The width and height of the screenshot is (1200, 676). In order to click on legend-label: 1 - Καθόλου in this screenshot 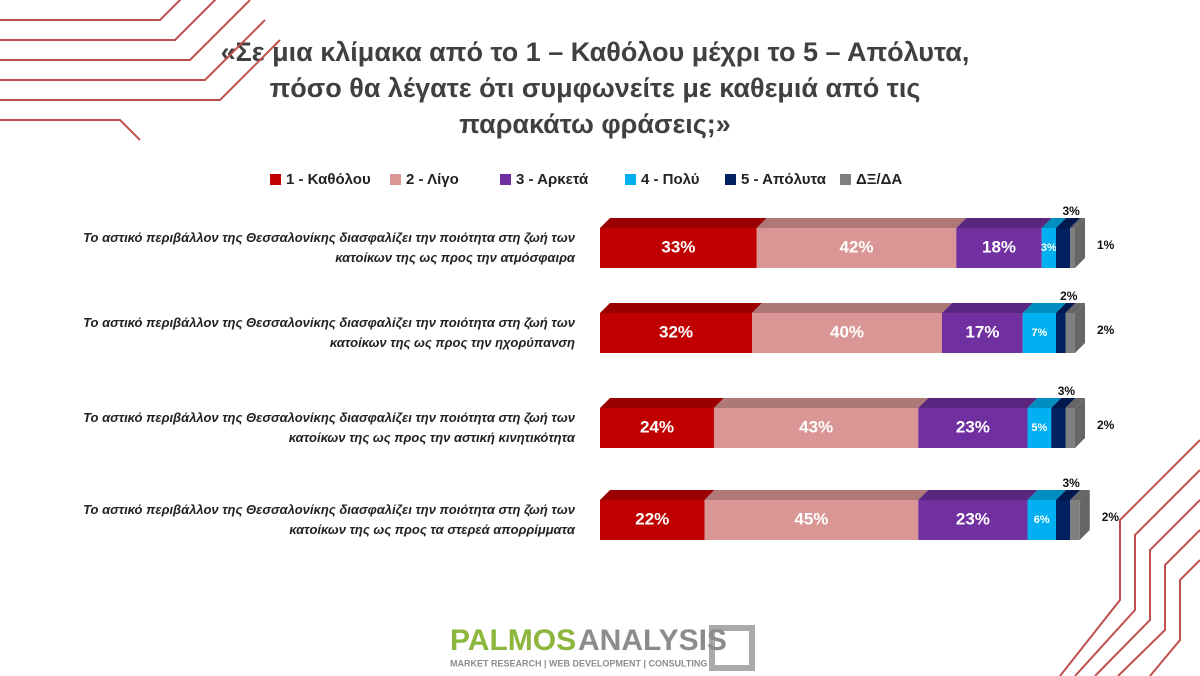, I will do `click(328, 179)`.